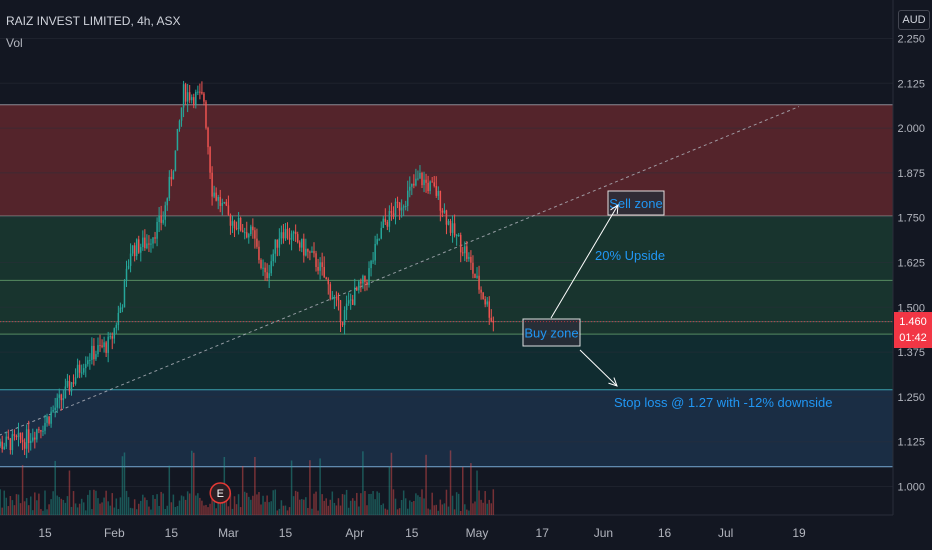 The image size is (932, 550). What do you see at coordinates (412, 533) in the screenshot?
I see `x-tick-label: 15` at bounding box center [412, 533].